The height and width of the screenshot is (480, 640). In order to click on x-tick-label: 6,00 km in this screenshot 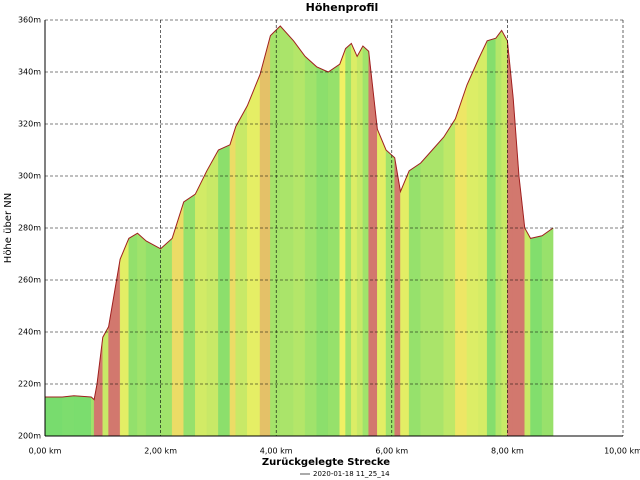, I will do `click(391, 451)`.